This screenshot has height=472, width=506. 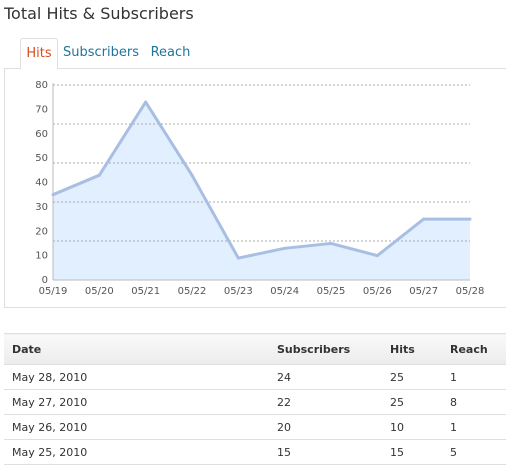 I want to click on table-row: May 25, 2010 15 15 5, so click(x=255, y=452).